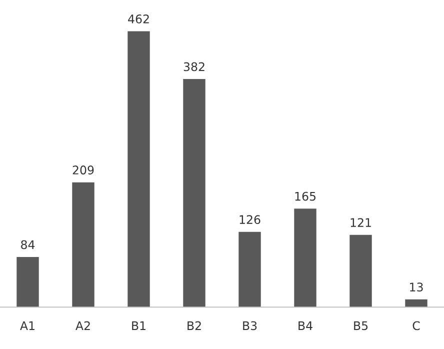  Describe the element at coordinates (361, 325) in the screenshot. I see `x-tick-label: B5` at that location.